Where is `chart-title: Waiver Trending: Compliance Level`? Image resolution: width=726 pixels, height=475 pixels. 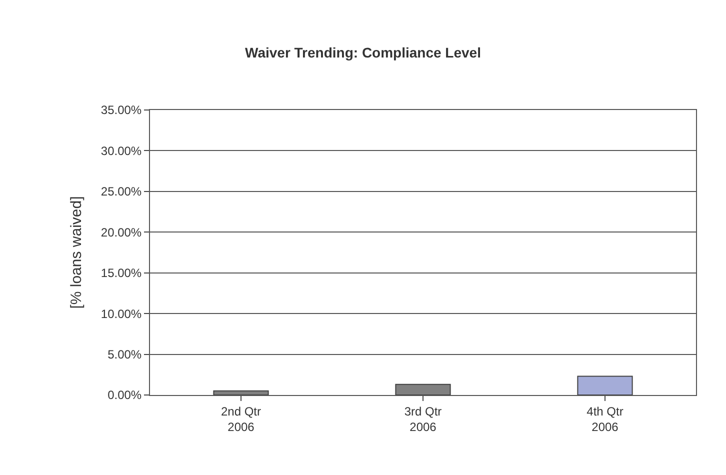
chart-title: Waiver Trending: Compliance Level is located at coordinates (363, 52).